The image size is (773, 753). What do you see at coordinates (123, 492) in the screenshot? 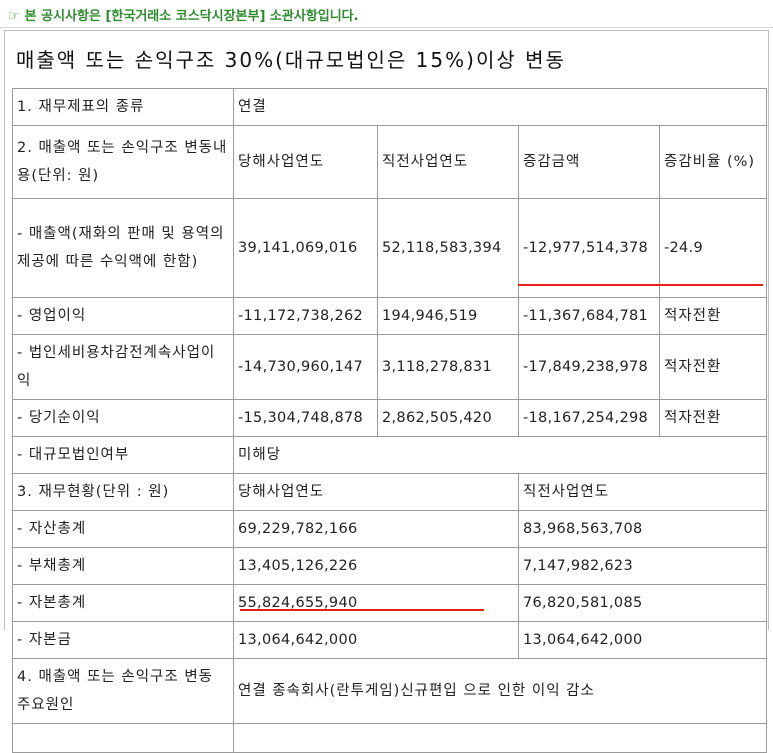
I see `row-label: 3. 재무현황(단위 : 원)` at bounding box center [123, 492].